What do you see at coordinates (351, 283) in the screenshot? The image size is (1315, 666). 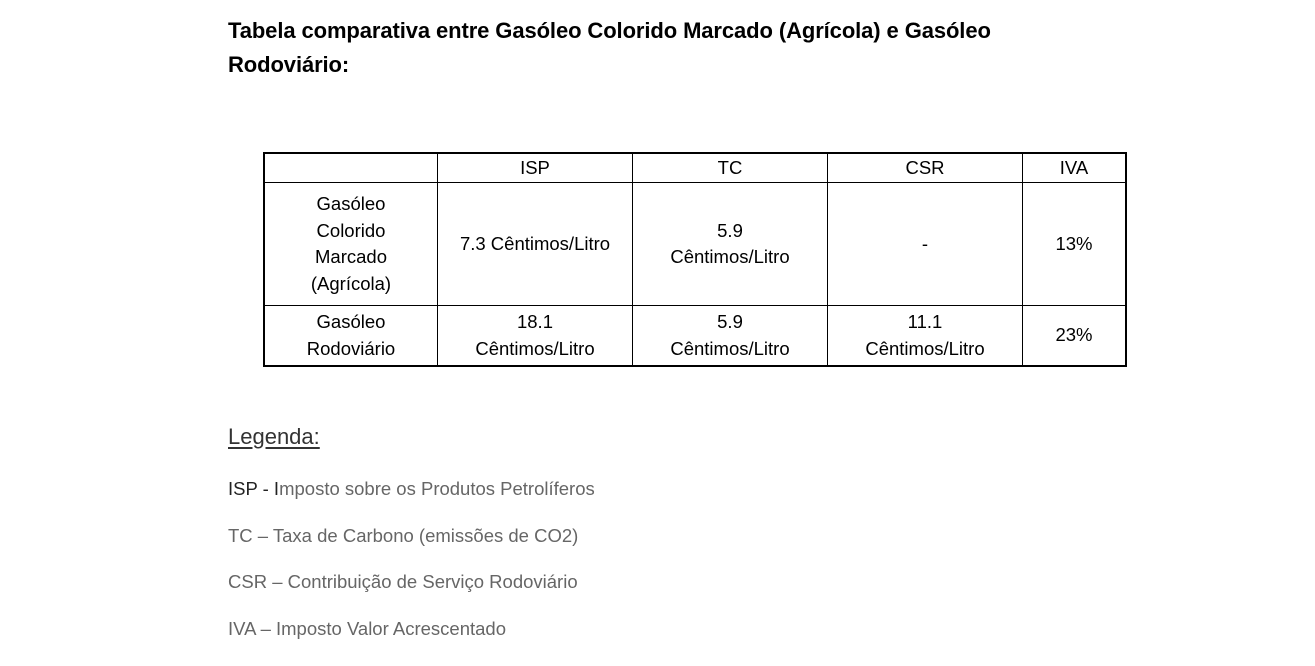 I see `row-label-line: (Agrícola)` at bounding box center [351, 283].